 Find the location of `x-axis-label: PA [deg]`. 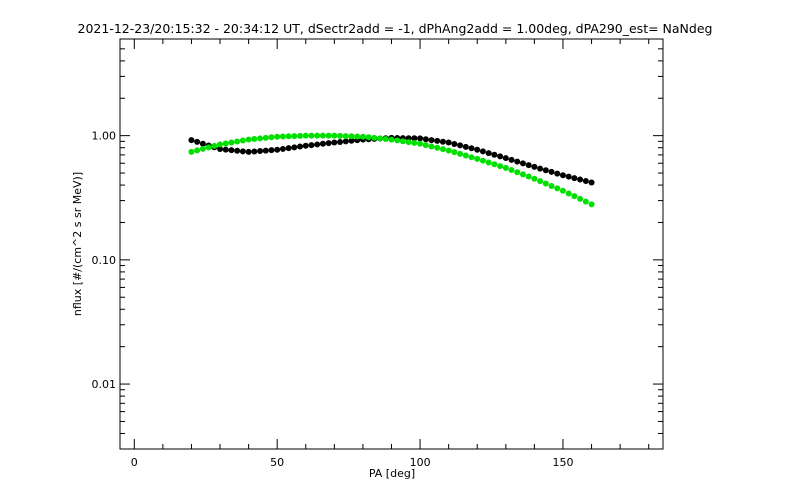

x-axis-label: PA [deg] is located at coordinates (392, 473).